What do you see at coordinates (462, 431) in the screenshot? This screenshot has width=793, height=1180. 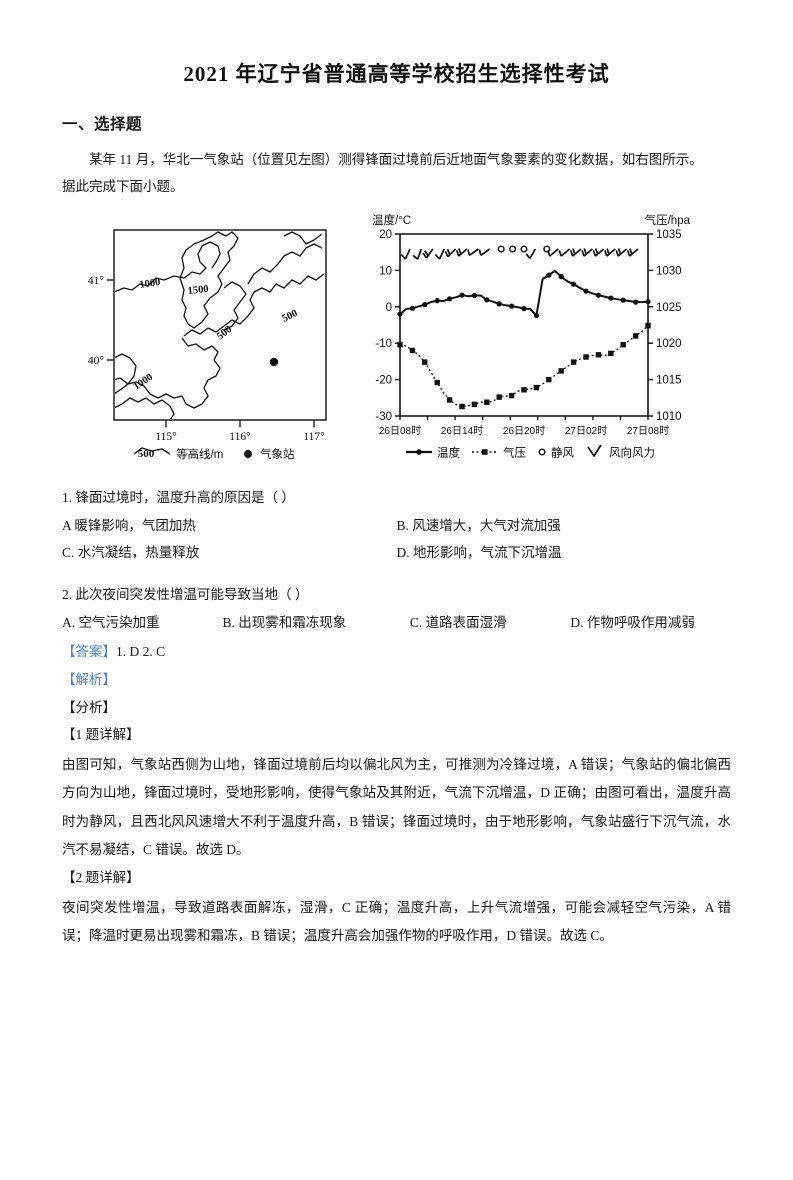 I see `chart-xlabel-1: 26日14时` at bounding box center [462, 431].